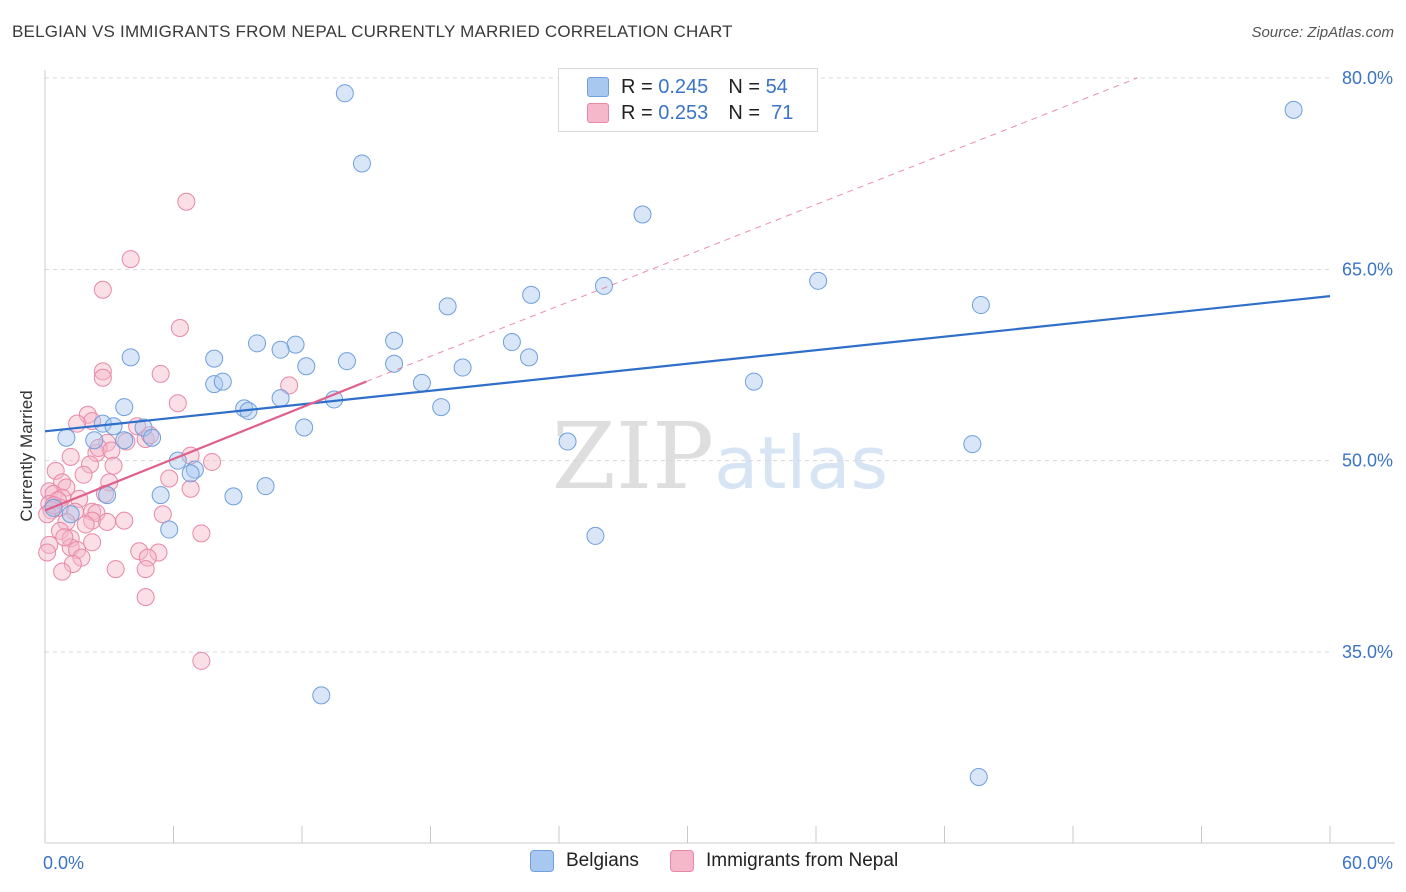 The width and height of the screenshot is (1406, 892). I want to click on bottom-legend-label: Immigrants from Nepal, so click(802, 860).